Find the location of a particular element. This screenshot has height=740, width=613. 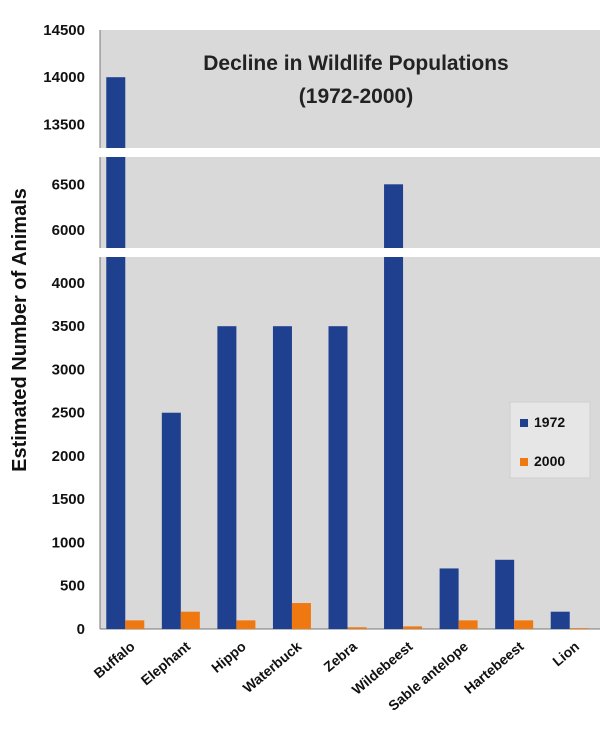

y-tick-label: 1500 is located at coordinates (68, 499).